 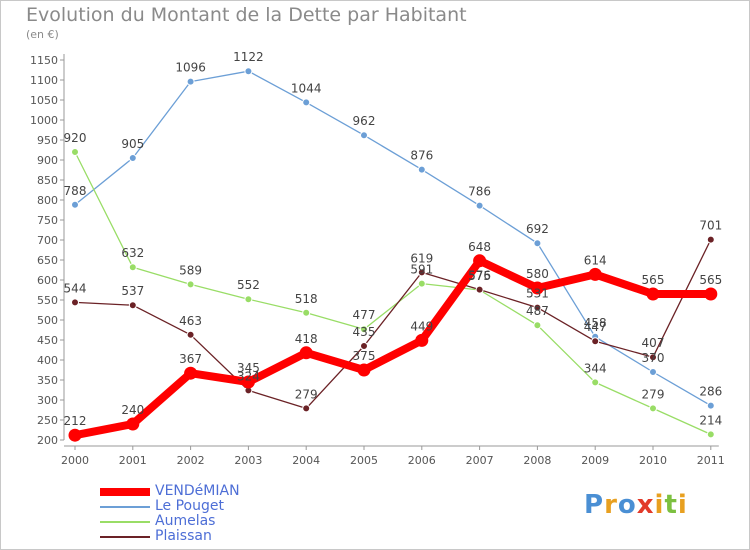 I want to click on data-label: 449, so click(x=421, y=326).